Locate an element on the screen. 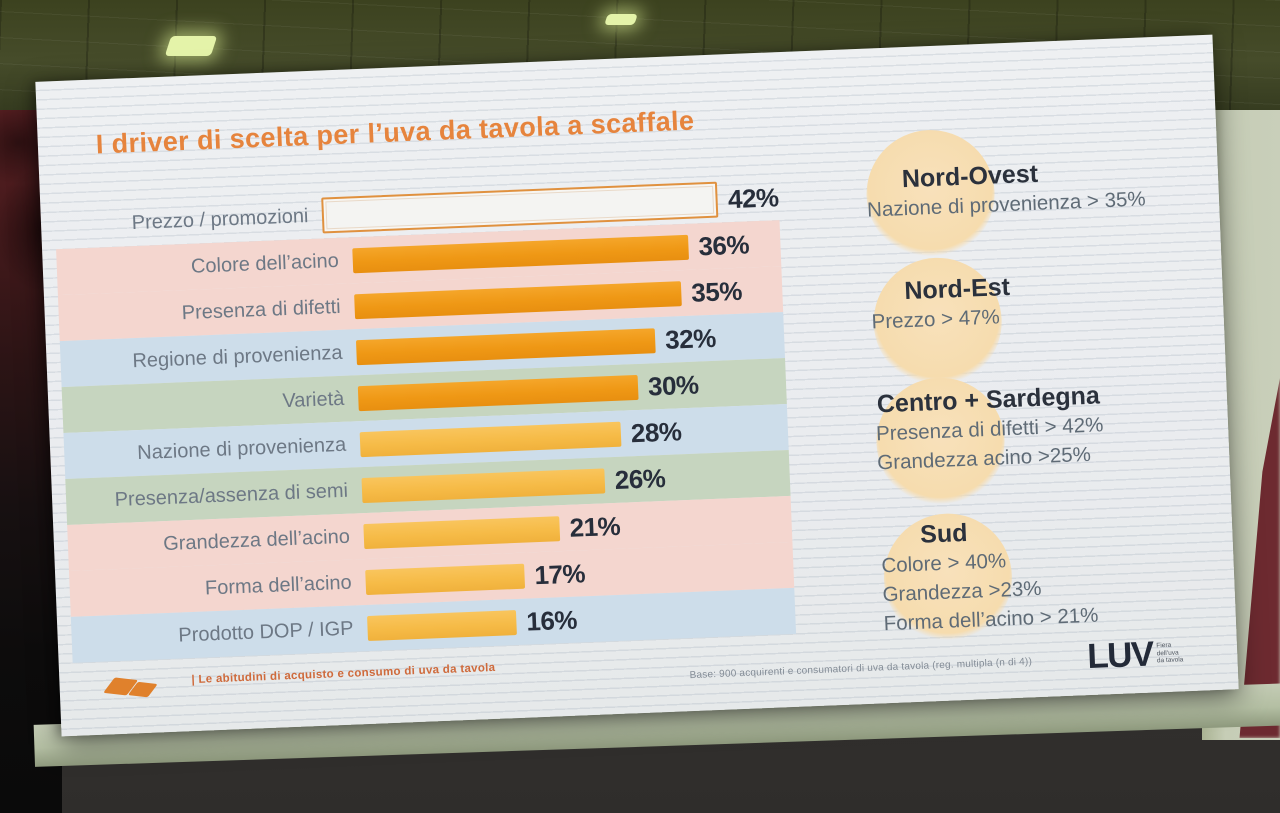 This screenshot has width=1280, height=813. bar-value-label: 17% is located at coordinates (559, 573).